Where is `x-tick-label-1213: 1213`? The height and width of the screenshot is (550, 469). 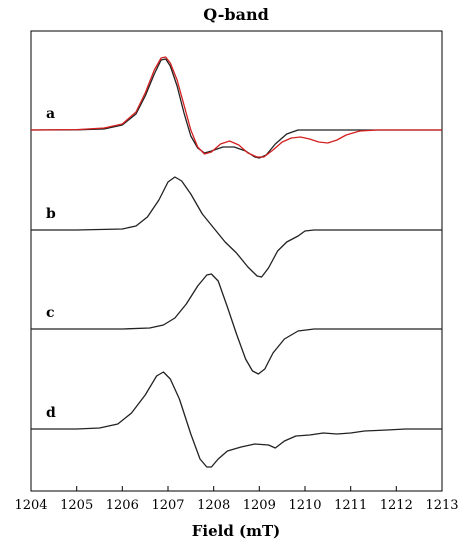 x-tick-label-1213: 1213 is located at coordinates (441, 505).